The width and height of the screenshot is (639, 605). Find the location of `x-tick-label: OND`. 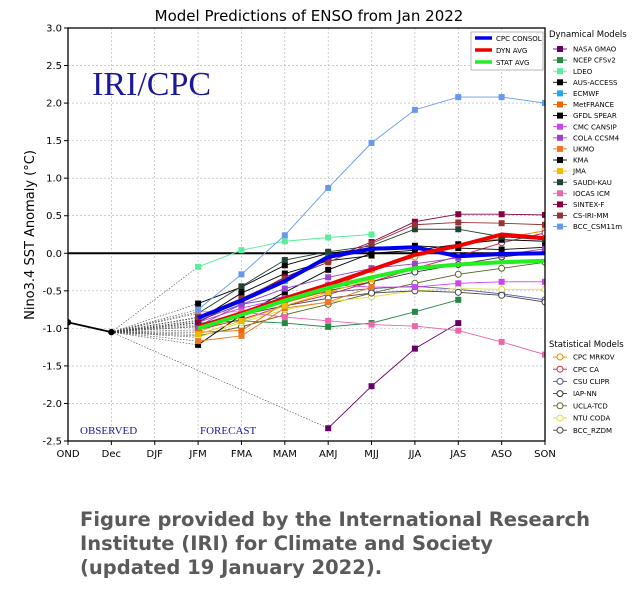

x-tick-label: OND is located at coordinates (67, 454).